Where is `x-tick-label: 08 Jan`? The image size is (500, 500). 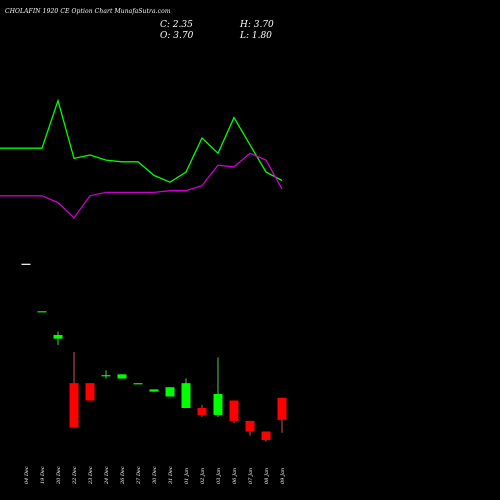
x-tick-label: 08 Jan is located at coordinates (267, 476).